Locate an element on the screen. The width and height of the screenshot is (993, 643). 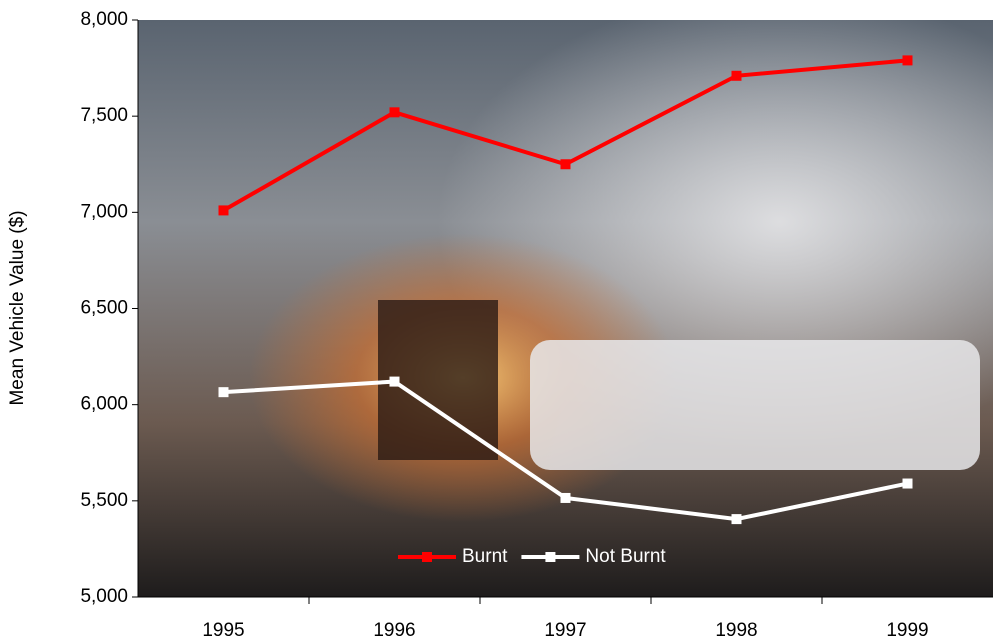
x-tick-label: 1996 is located at coordinates (394, 630).